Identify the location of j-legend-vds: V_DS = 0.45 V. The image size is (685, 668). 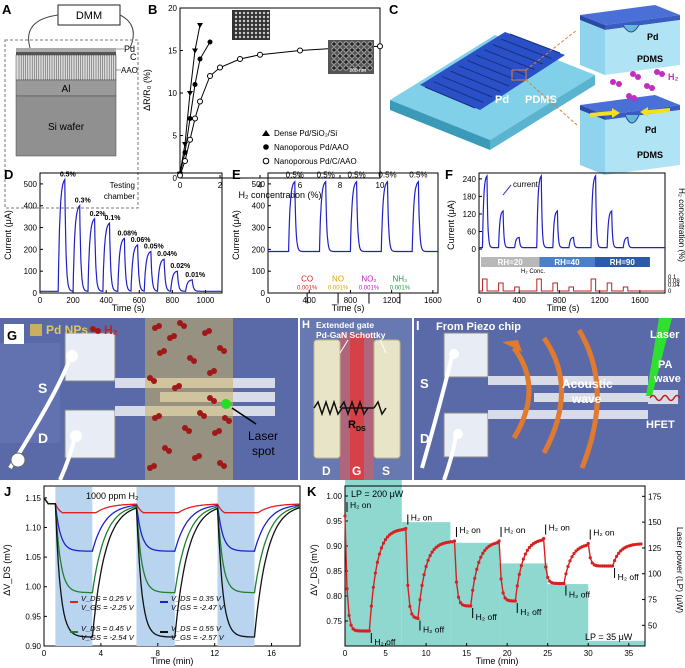
(106, 628).